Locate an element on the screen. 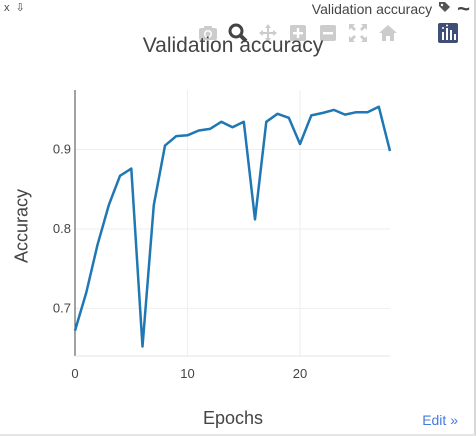 The image size is (476, 436). autoscale-icon is located at coordinates (358, 33).